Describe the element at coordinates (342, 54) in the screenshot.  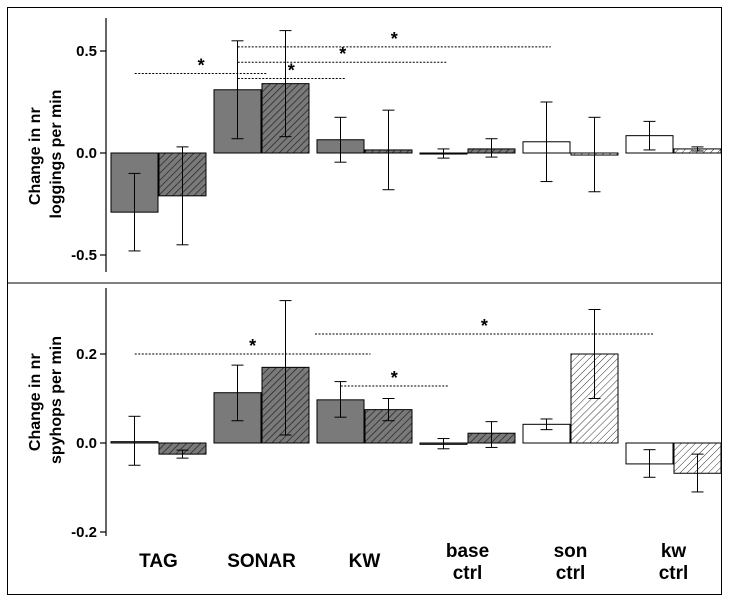
I see `significance-star-0-2: *` at that location.